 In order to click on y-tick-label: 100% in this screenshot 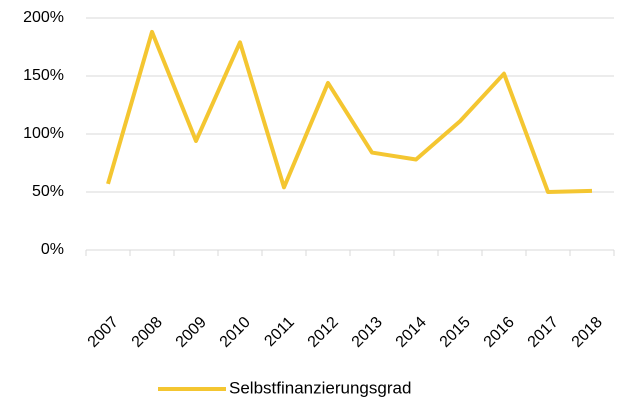, I will do `click(43, 133)`.